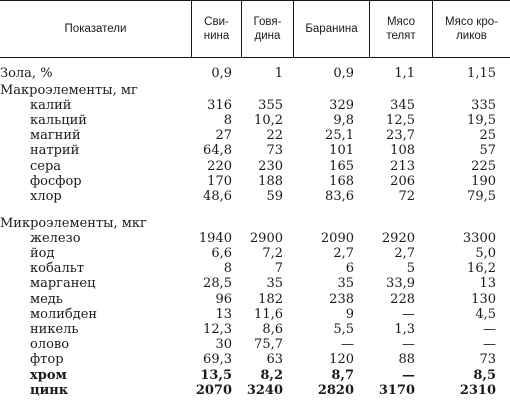 Image resolution: width=510 pixels, height=402 pixels. I want to click on header-pork: Сви- нина, so click(216, 29).